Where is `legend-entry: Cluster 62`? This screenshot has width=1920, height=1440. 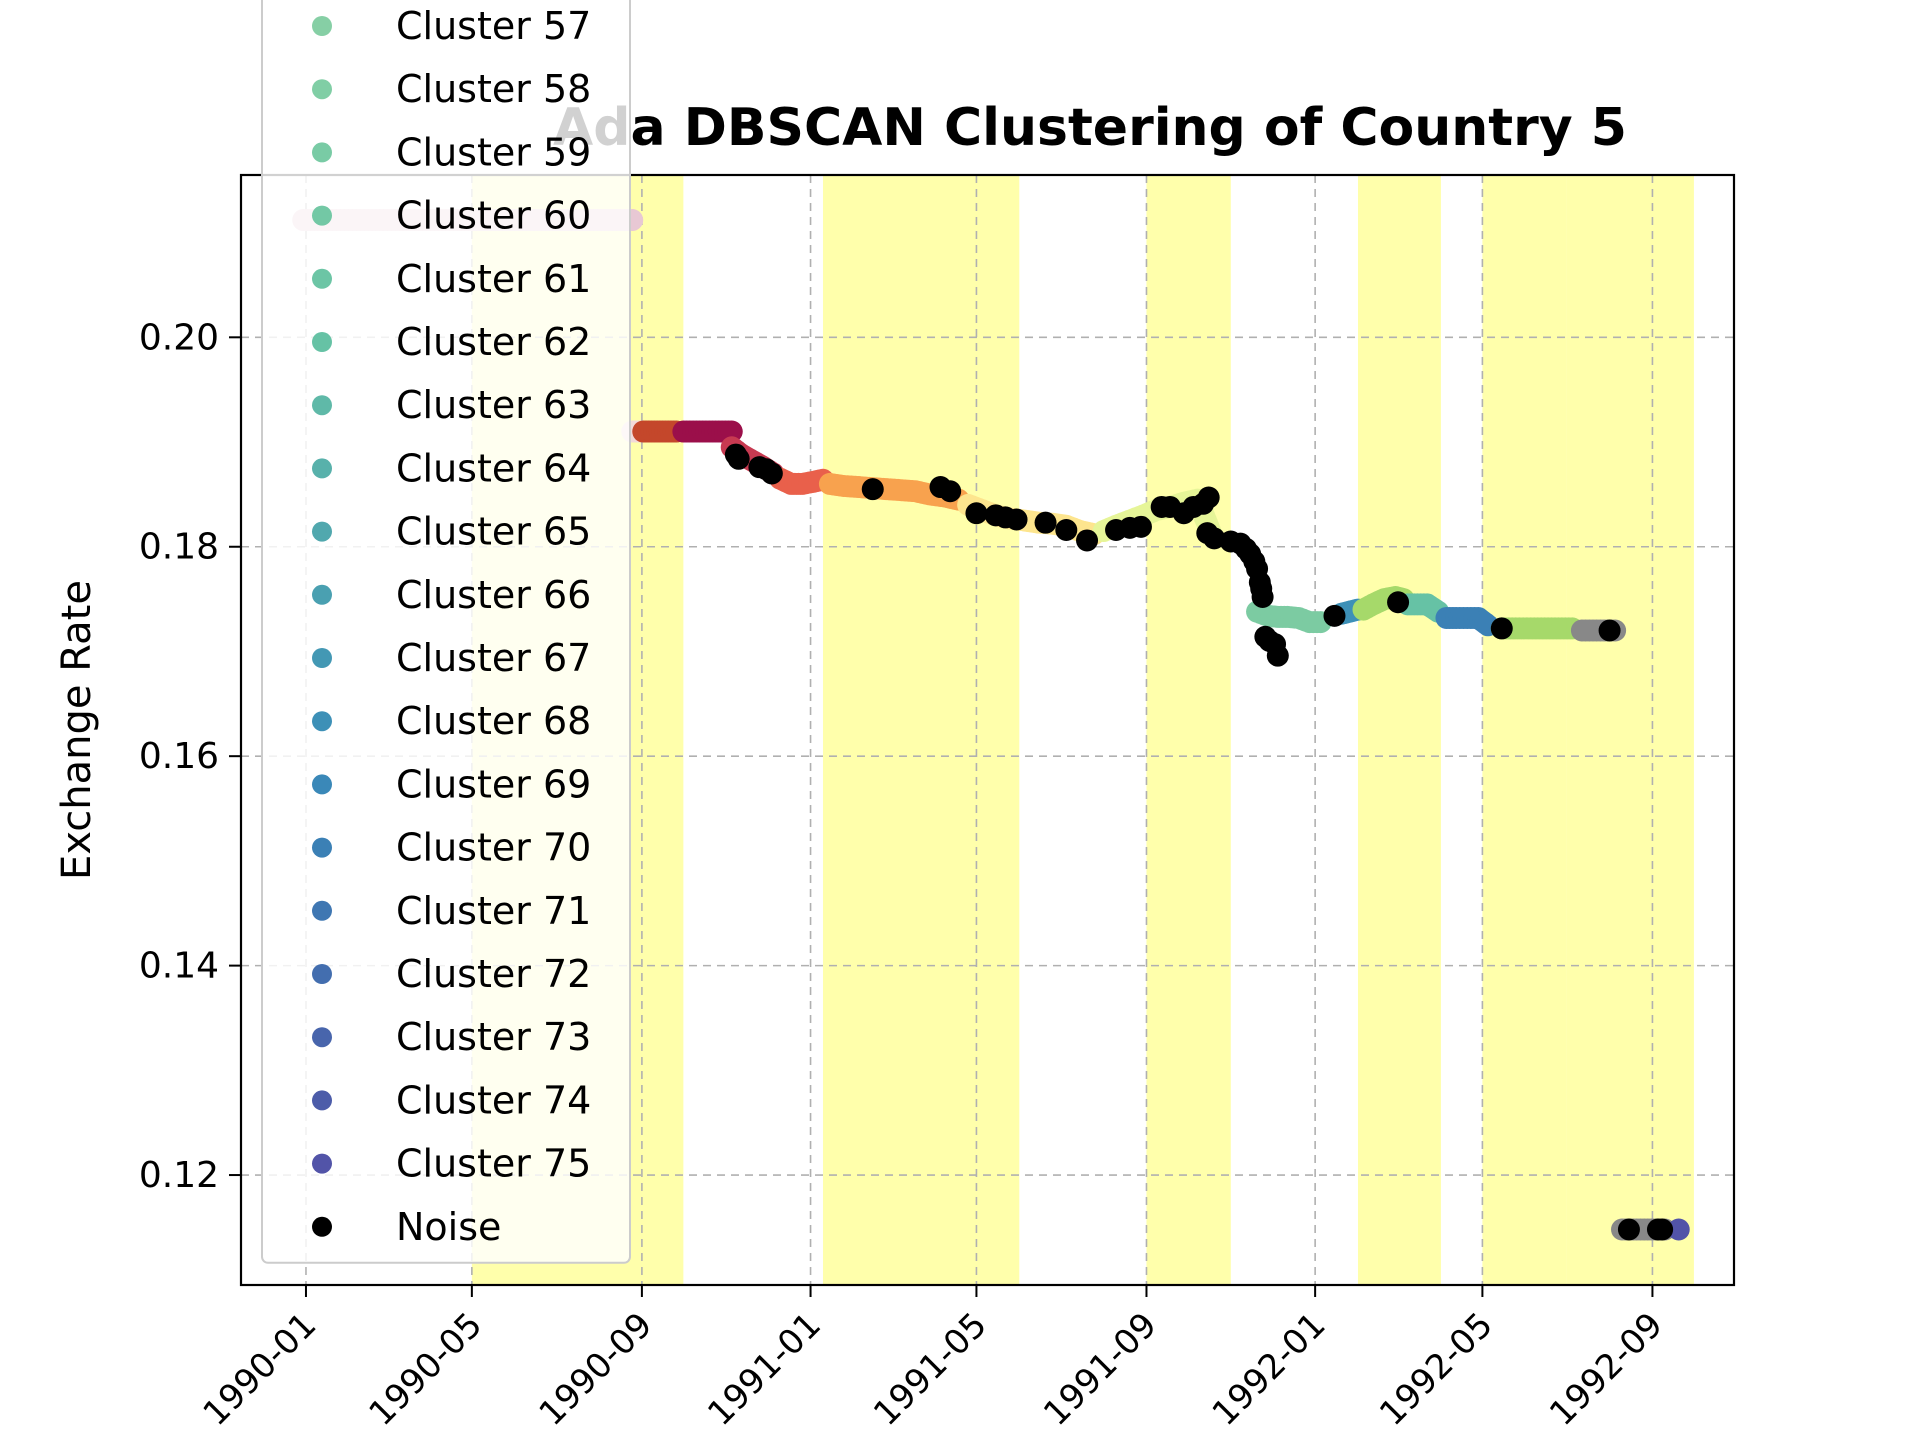 legend-entry: Cluster 62 is located at coordinates (451, 342).